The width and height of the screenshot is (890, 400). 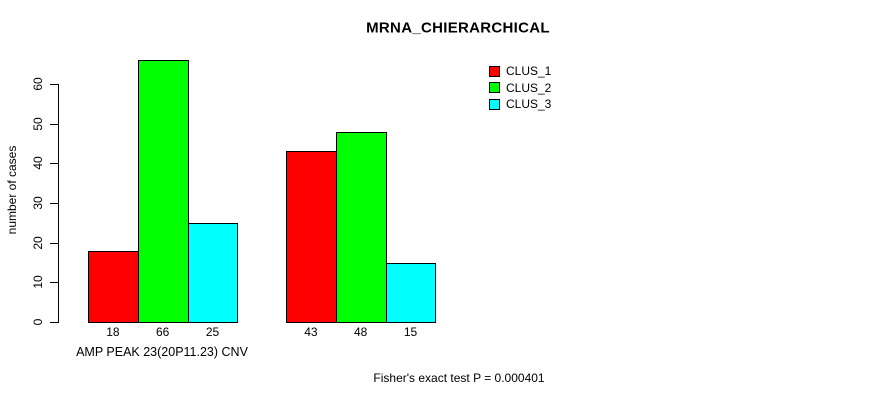 What do you see at coordinates (458, 28) in the screenshot?
I see `chart-title: MRNA_CHIERARCHICAL` at bounding box center [458, 28].